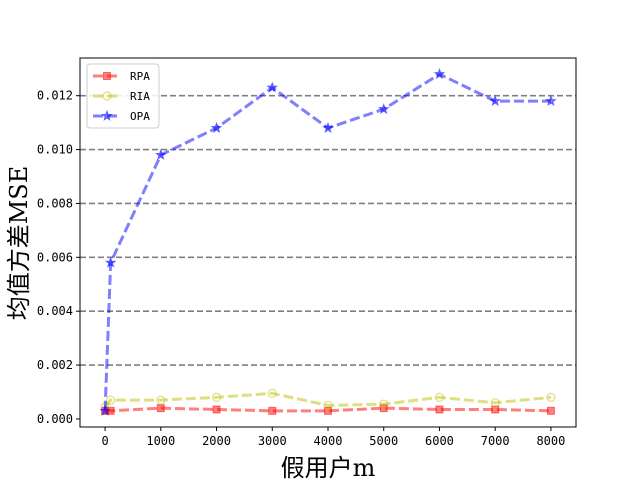  What do you see at coordinates (55, 311) in the screenshot?
I see `y-tick-label: 0.004` at bounding box center [55, 311].